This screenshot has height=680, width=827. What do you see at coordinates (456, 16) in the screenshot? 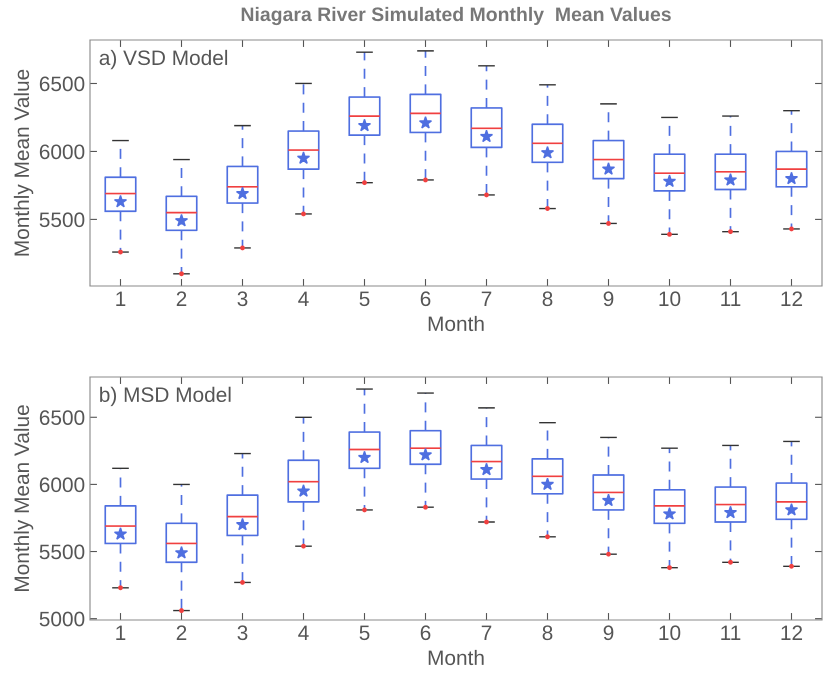
I see `chart-title: Niagara River Simulated Monthly Mean Values` at bounding box center [456, 16].